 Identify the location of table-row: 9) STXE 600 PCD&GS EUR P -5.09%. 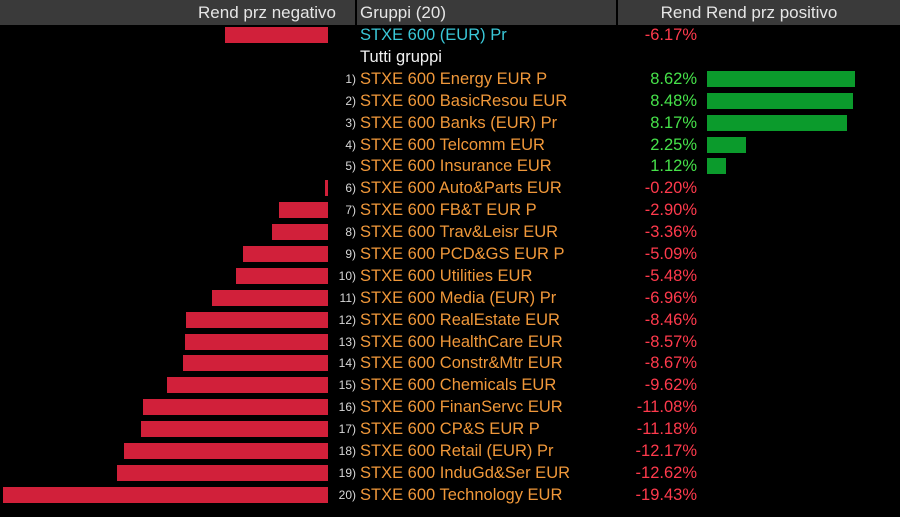
(450, 254).